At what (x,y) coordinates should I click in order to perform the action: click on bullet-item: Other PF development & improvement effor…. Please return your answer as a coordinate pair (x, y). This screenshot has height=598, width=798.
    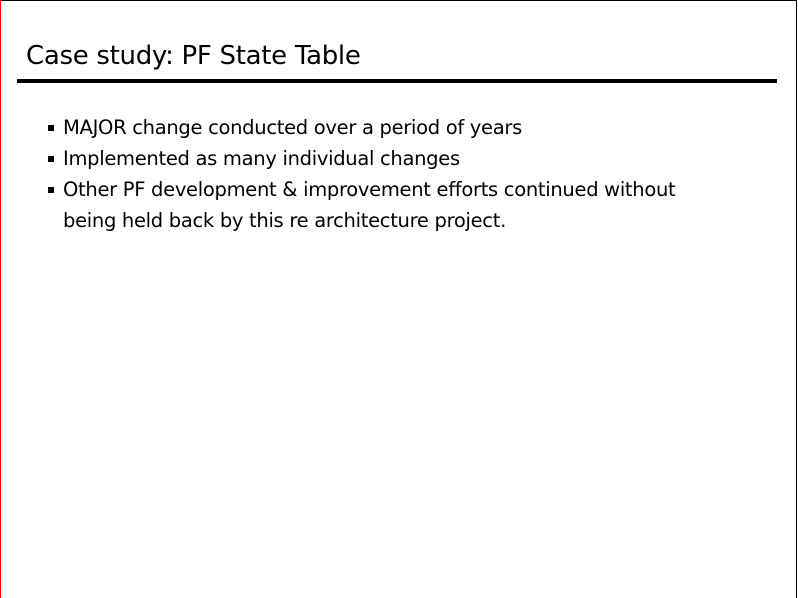
    Looking at the image, I should click on (379, 205).